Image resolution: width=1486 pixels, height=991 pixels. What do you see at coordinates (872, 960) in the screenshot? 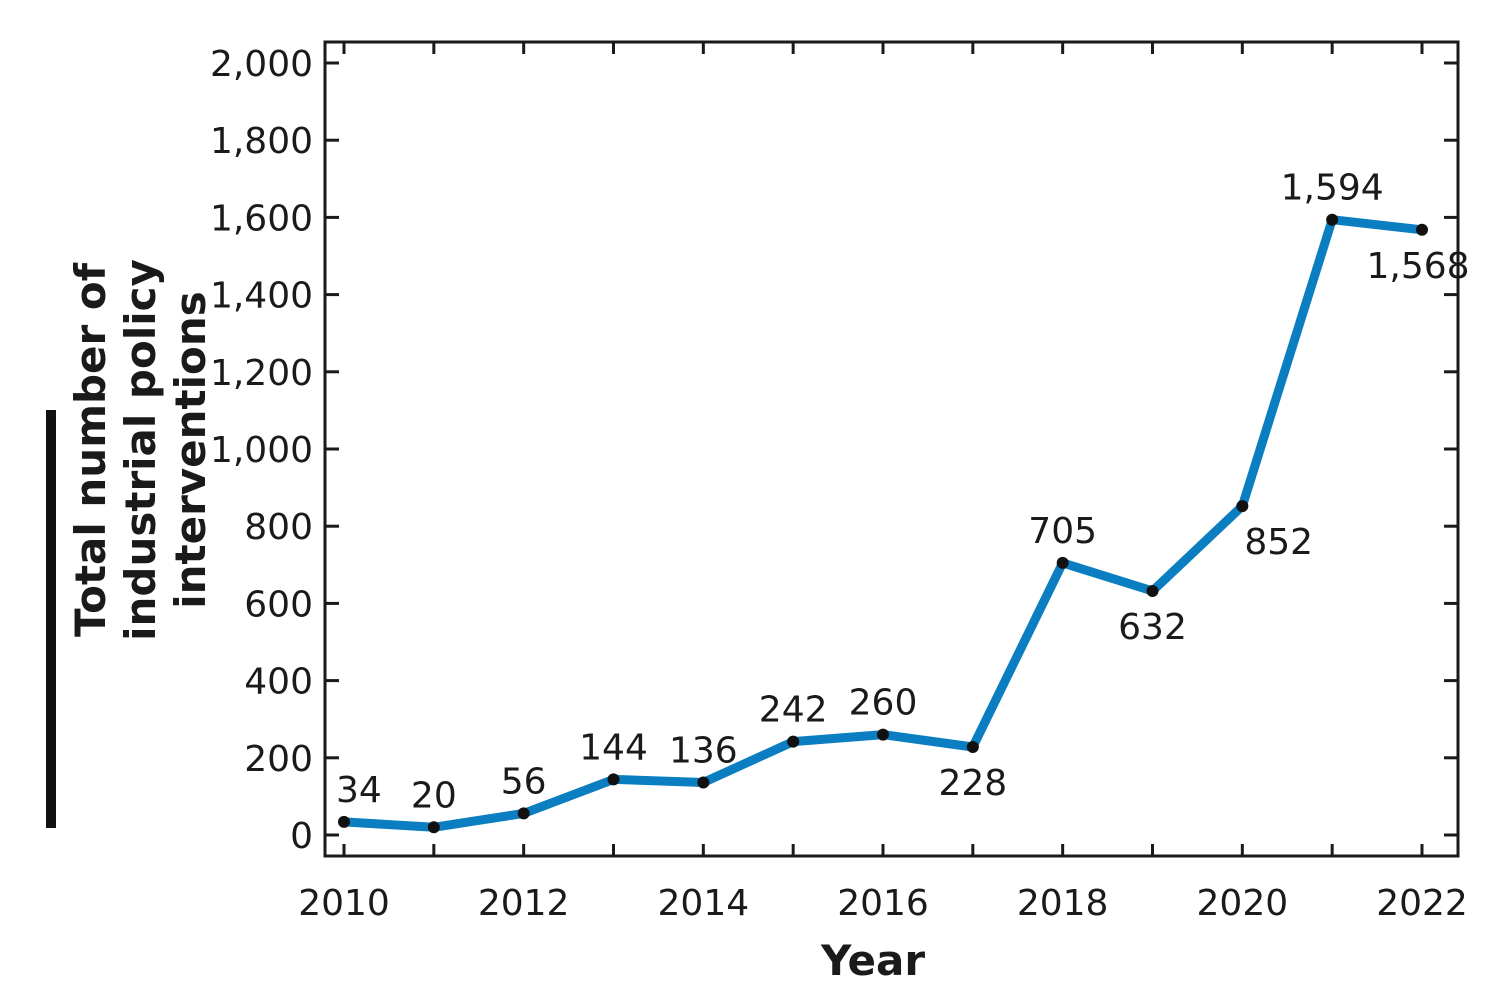
I see `x-axis-title: Year` at bounding box center [872, 960].